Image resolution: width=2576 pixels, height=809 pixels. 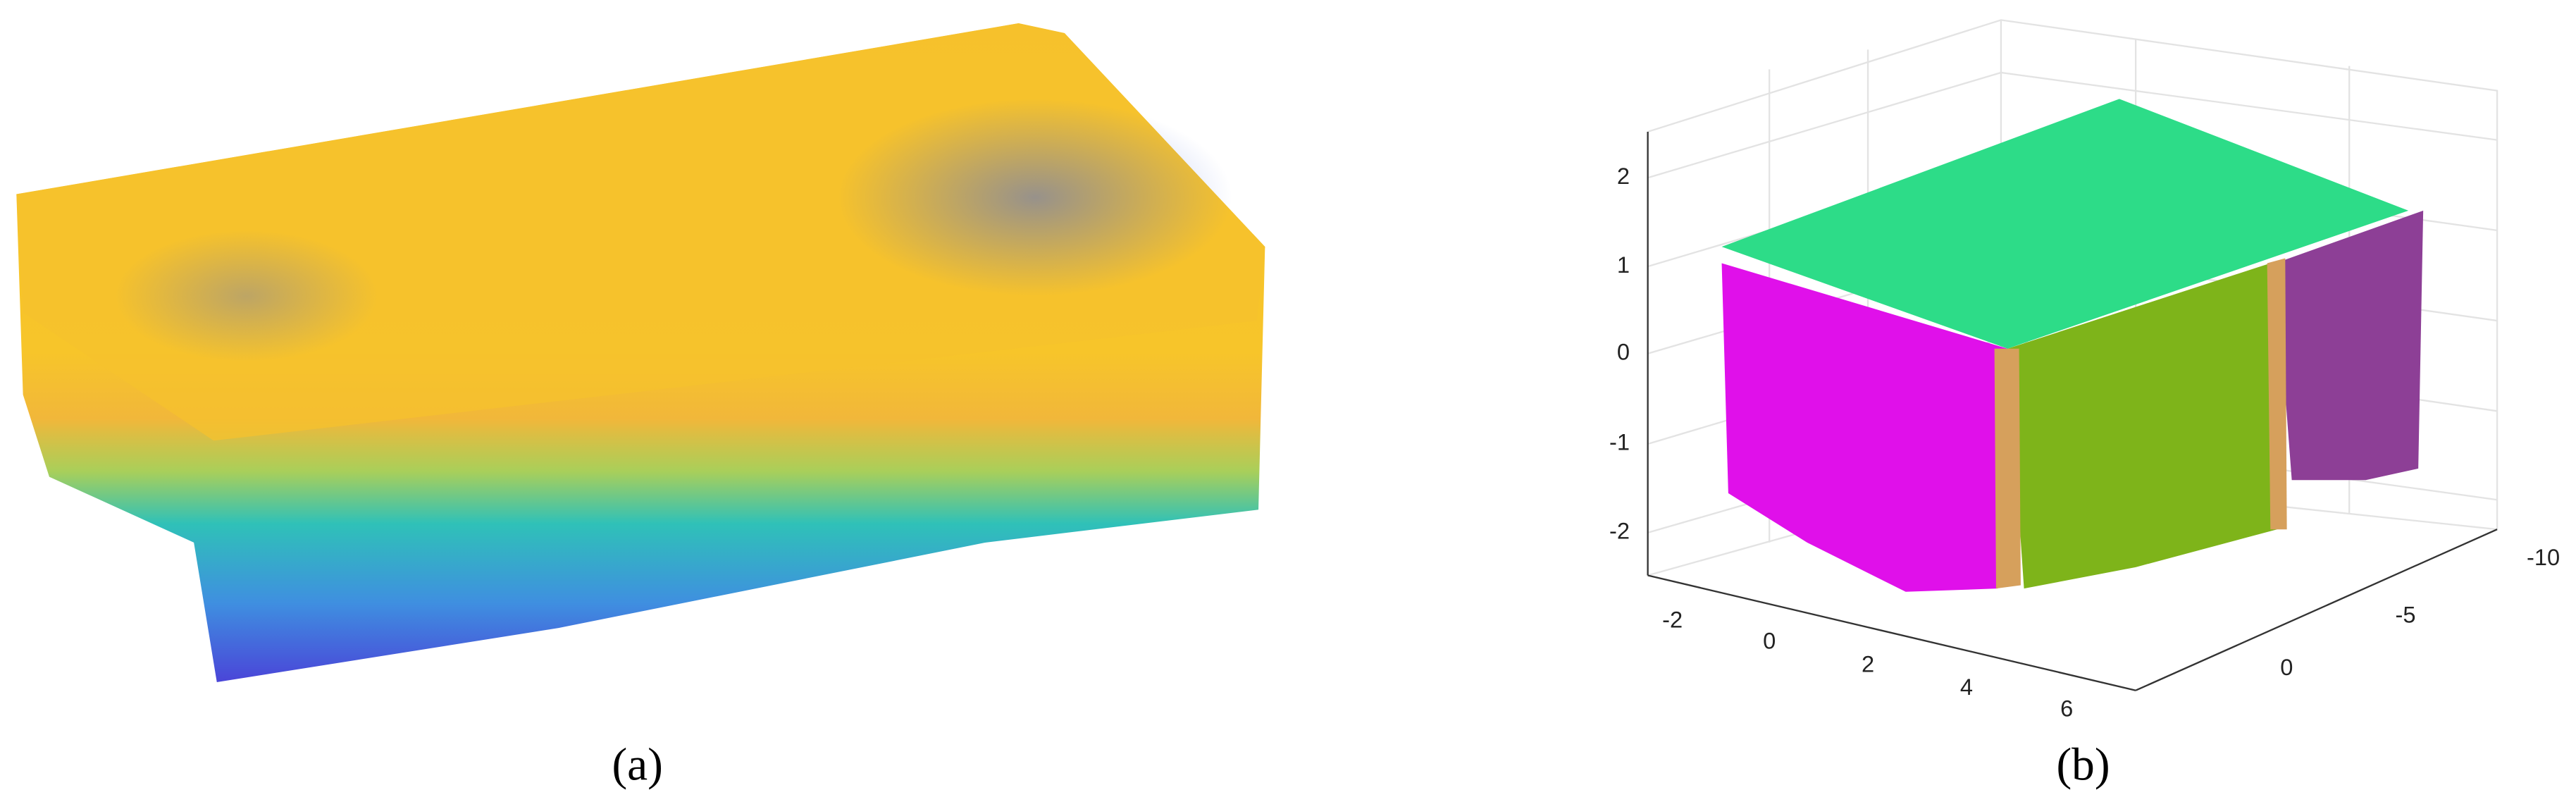 What do you see at coordinates (1619, 442) in the screenshot?
I see `z-tick-label: -1` at bounding box center [1619, 442].